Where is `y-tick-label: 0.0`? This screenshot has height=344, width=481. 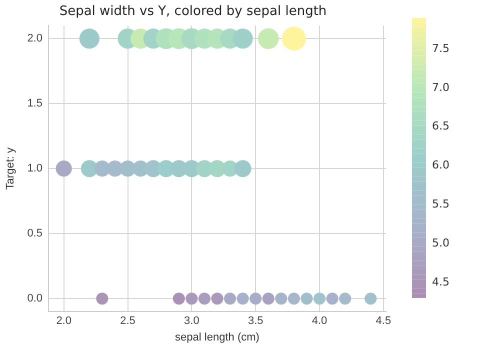 y-tick-label: 0.0 is located at coordinates (34, 298).